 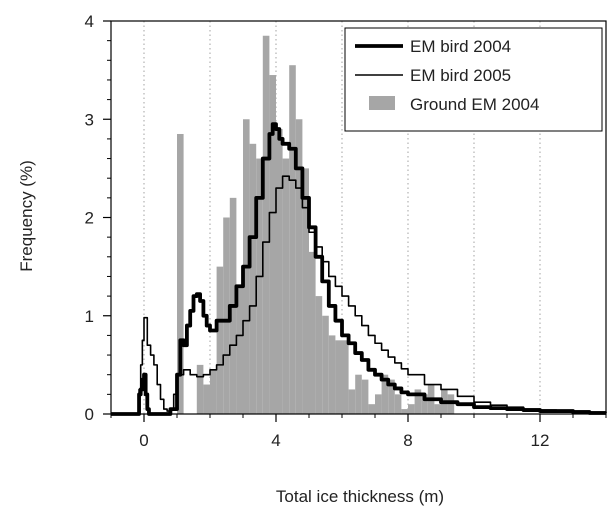 I want to click on legend-label-ground-em-2004: Ground EM 2004, so click(x=474, y=104).